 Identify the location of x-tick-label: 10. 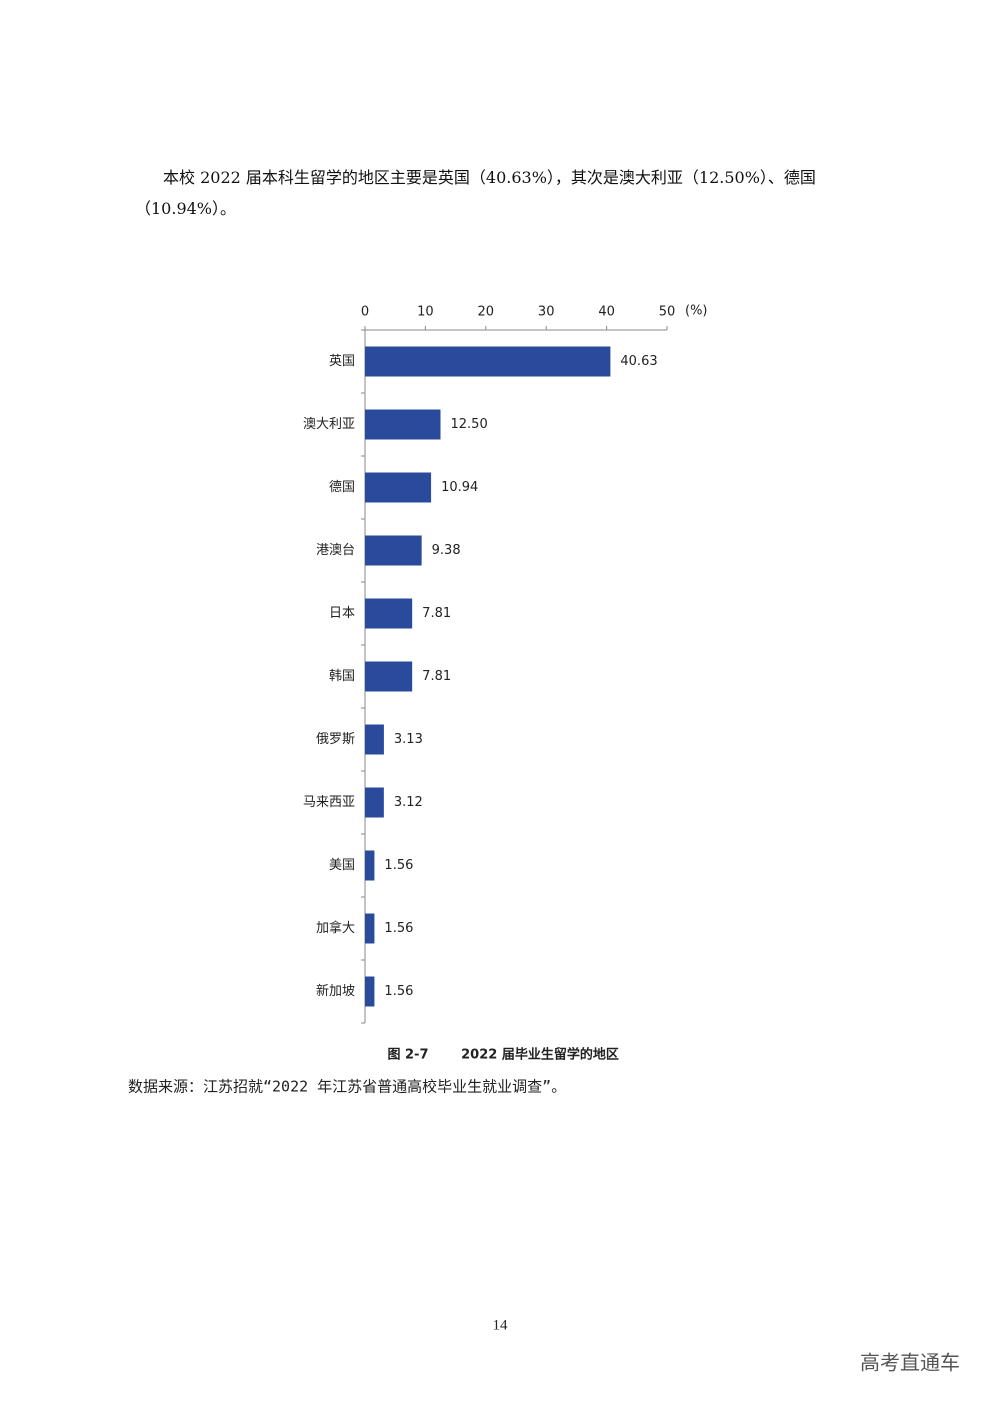
(425, 312).